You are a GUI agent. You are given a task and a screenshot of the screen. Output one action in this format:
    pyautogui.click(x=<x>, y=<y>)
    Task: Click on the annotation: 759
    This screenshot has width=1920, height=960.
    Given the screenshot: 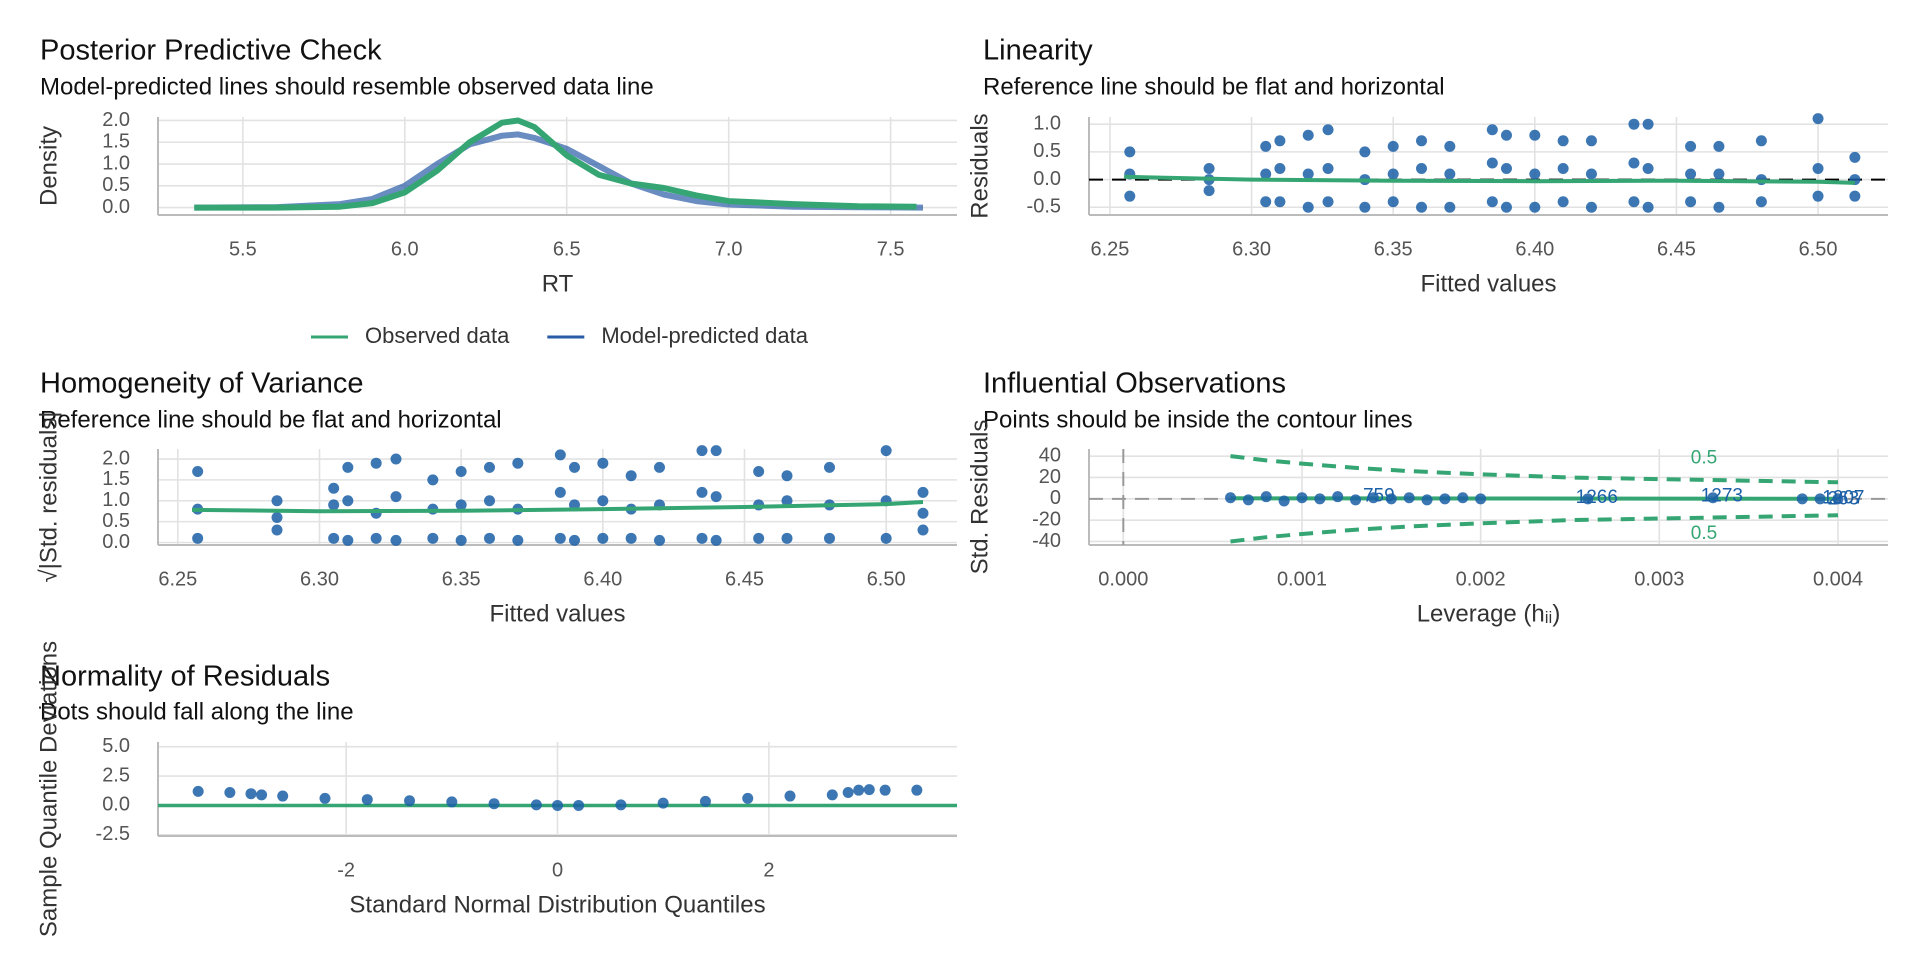 What is the action you would take?
    pyautogui.click(x=1379, y=496)
    